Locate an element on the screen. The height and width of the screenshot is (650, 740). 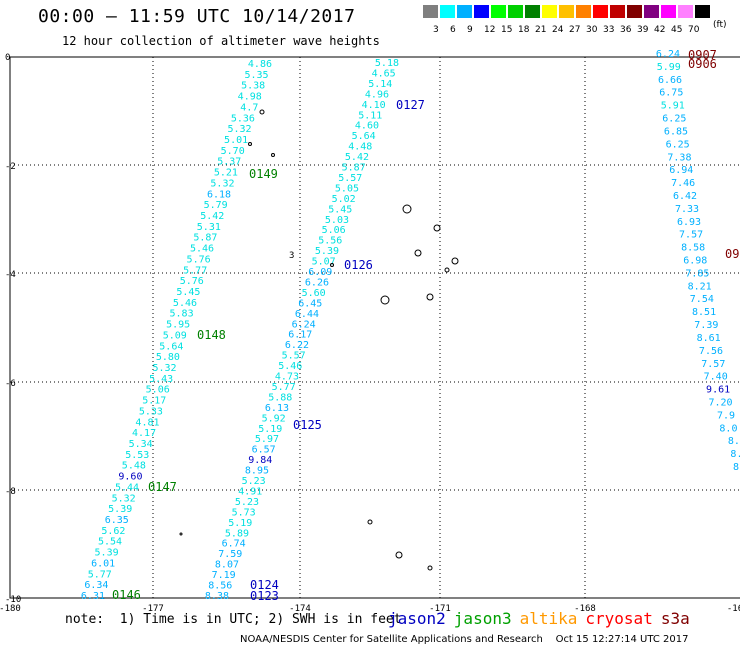
wave-height-value: 4.10 is located at coordinates (374, 105).